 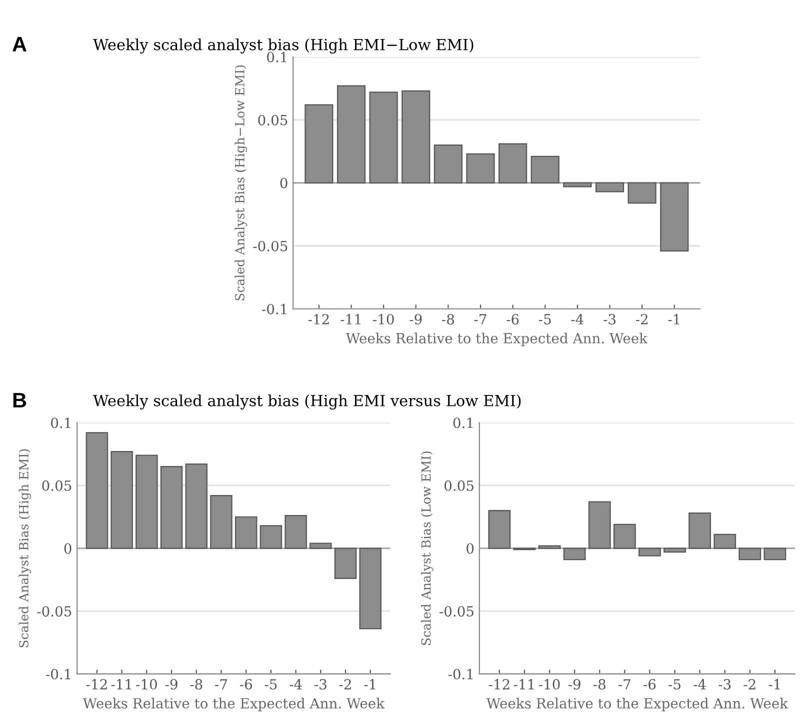 I want to click on y-axis-title: Scaled Analyst Bias (Low EMI), so click(x=427, y=548).